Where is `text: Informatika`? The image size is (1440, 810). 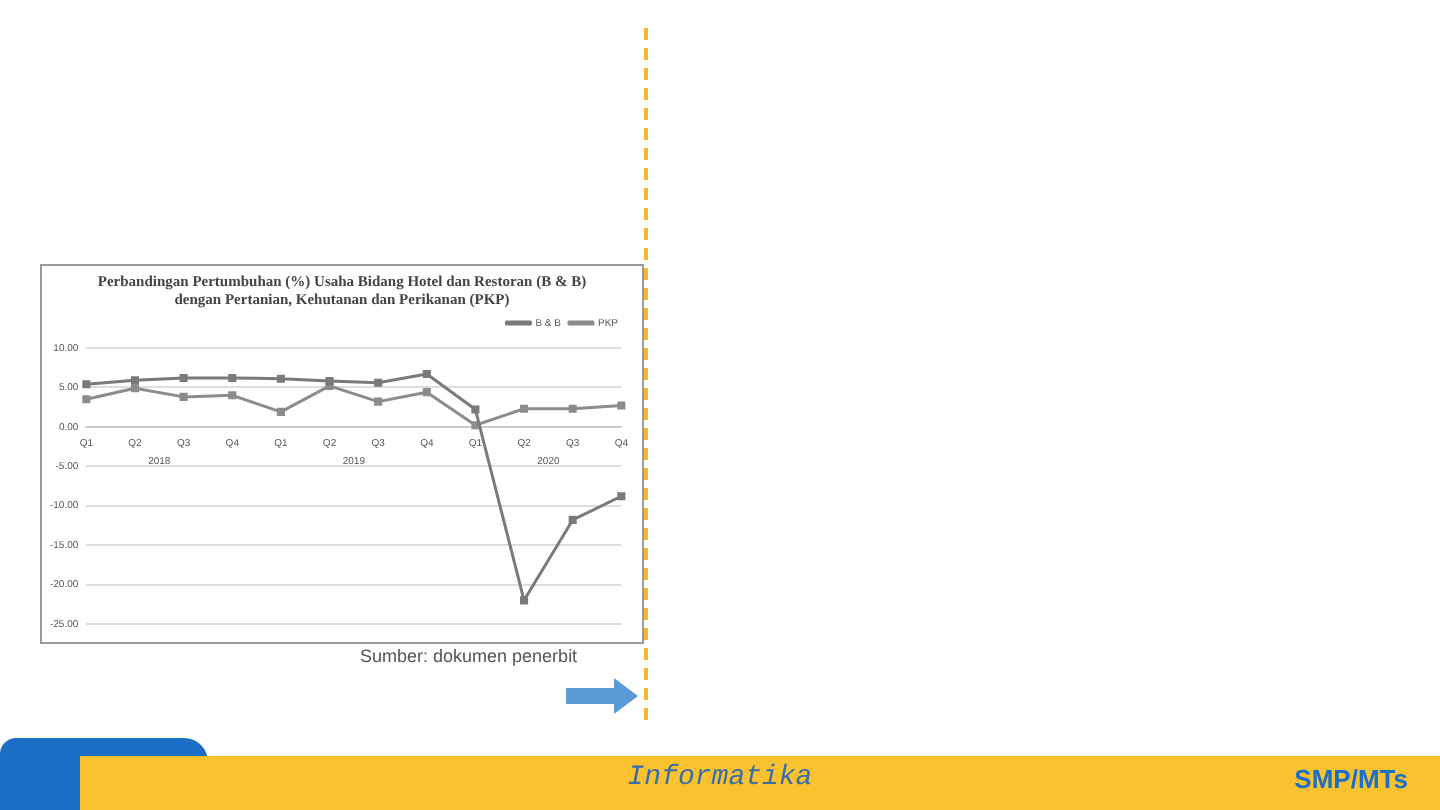
text: Informatika is located at coordinates (720, 778).